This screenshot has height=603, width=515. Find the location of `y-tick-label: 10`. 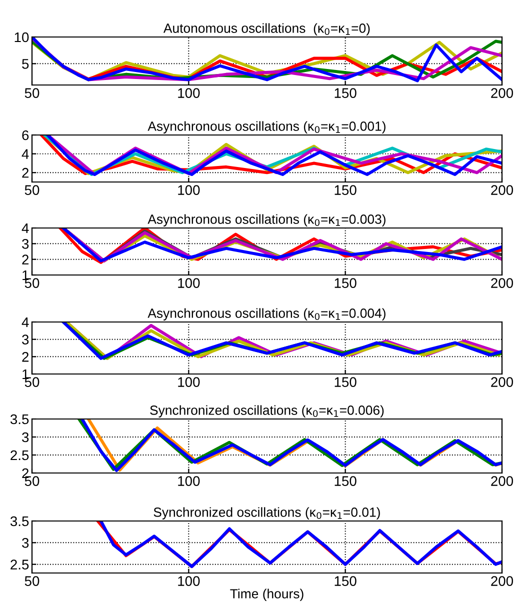

y-tick-label: 10 is located at coordinates (21, 37).